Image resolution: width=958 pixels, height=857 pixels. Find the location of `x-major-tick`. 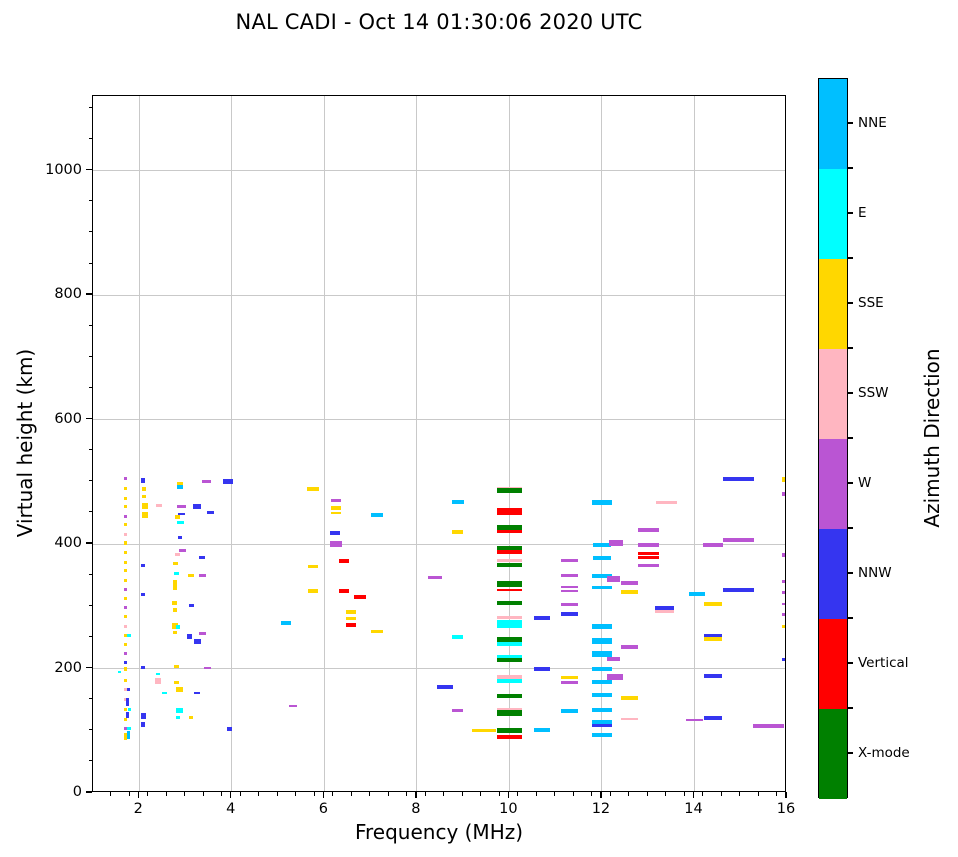

x-major-tick is located at coordinates (138, 795).